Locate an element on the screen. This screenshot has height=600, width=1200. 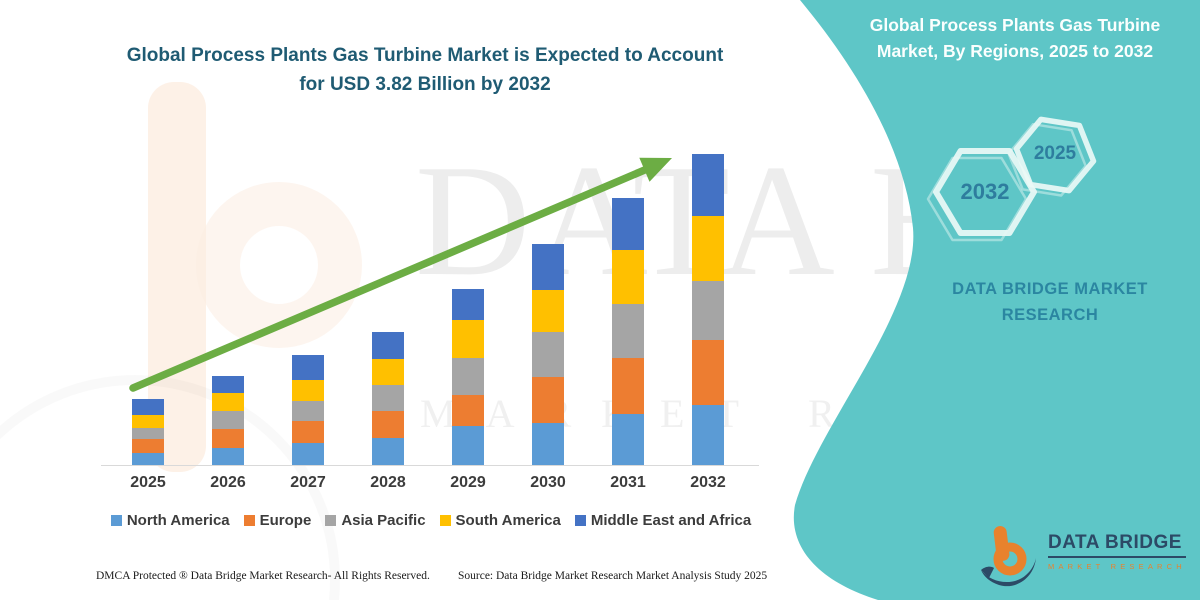
bar-segment-2030-south-america is located at coordinates (548, 311).